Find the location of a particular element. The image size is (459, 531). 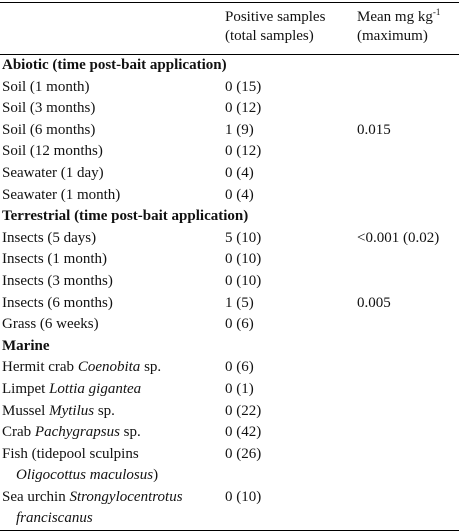

header-text: Mean mg kg-1 is located at coordinates (407, 17).